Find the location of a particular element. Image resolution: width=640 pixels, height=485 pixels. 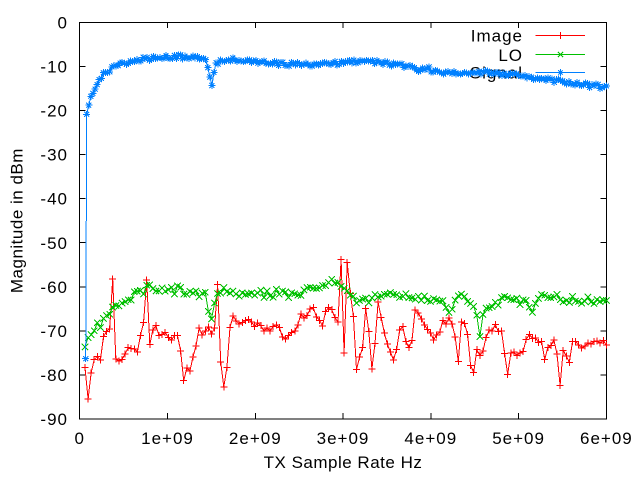

svg-text: 2e+09 is located at coordinates (255, 438).